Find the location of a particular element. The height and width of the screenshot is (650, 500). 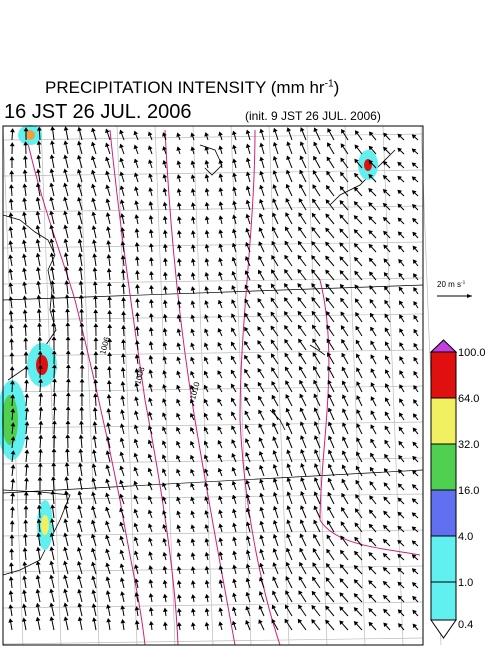

isobar-label: 1010 is located at coordinates (194, 390).